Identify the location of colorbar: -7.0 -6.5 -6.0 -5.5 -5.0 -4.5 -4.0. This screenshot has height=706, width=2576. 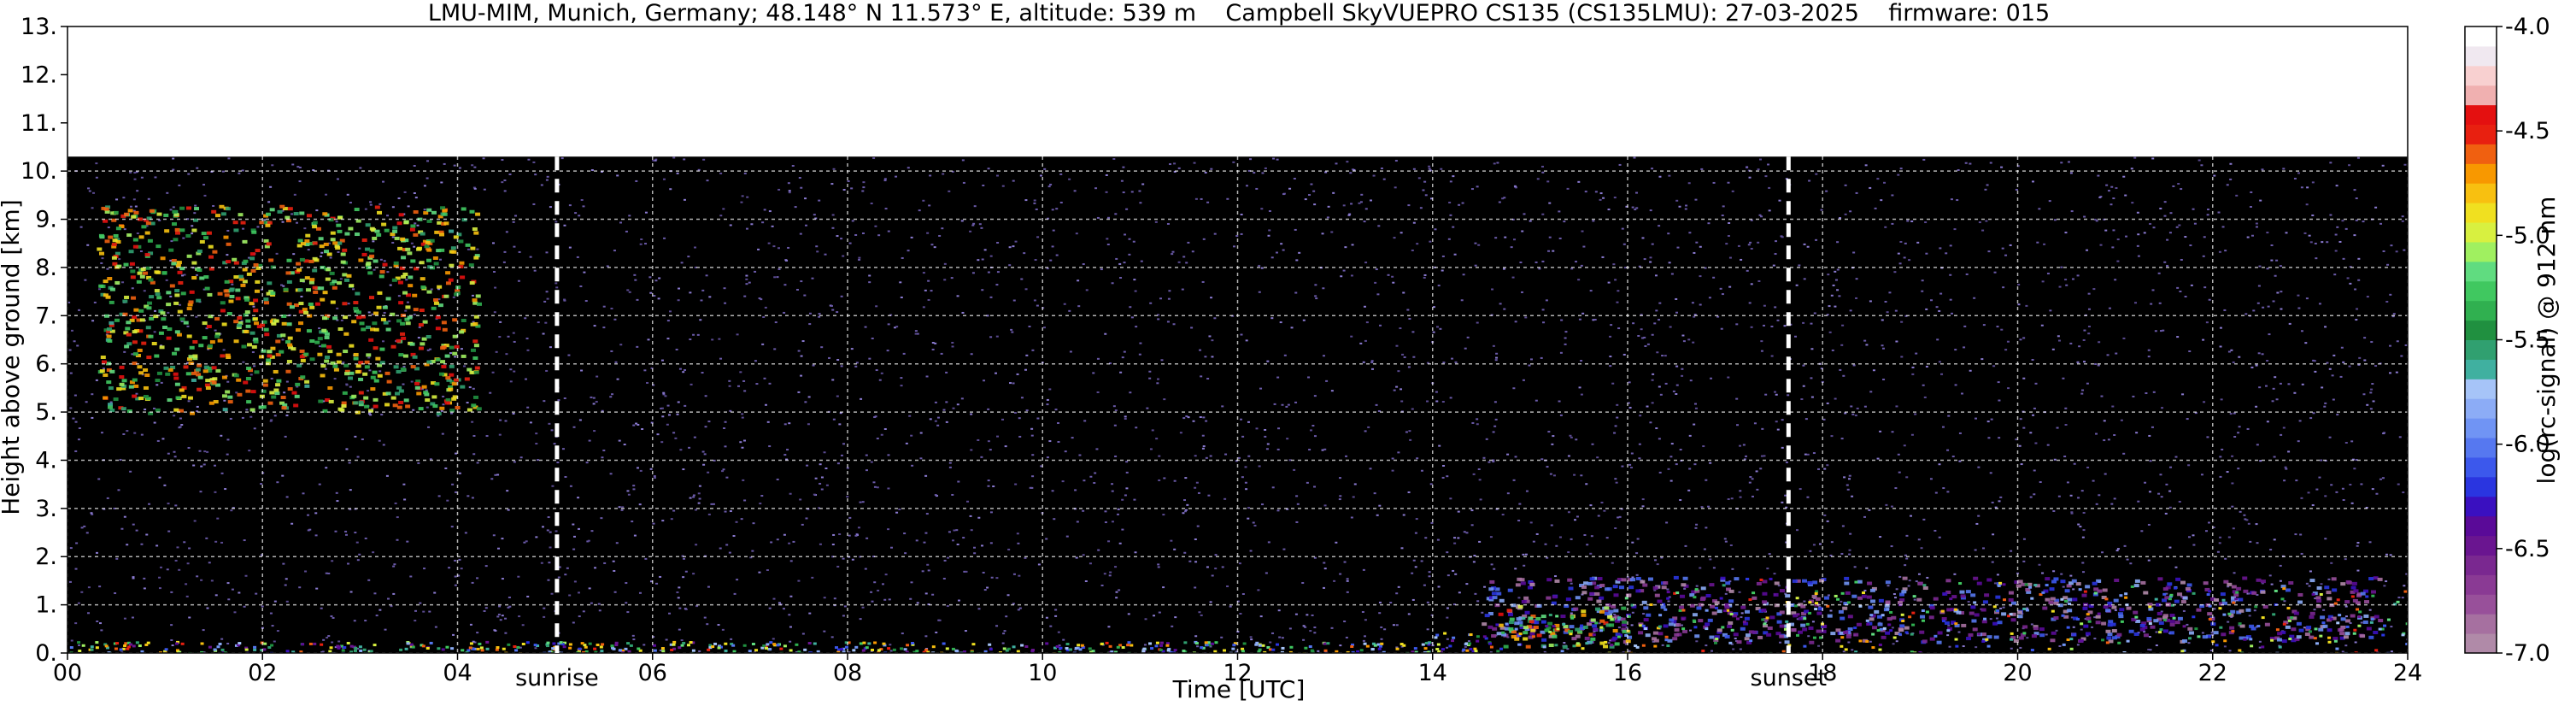
(2507, 340).